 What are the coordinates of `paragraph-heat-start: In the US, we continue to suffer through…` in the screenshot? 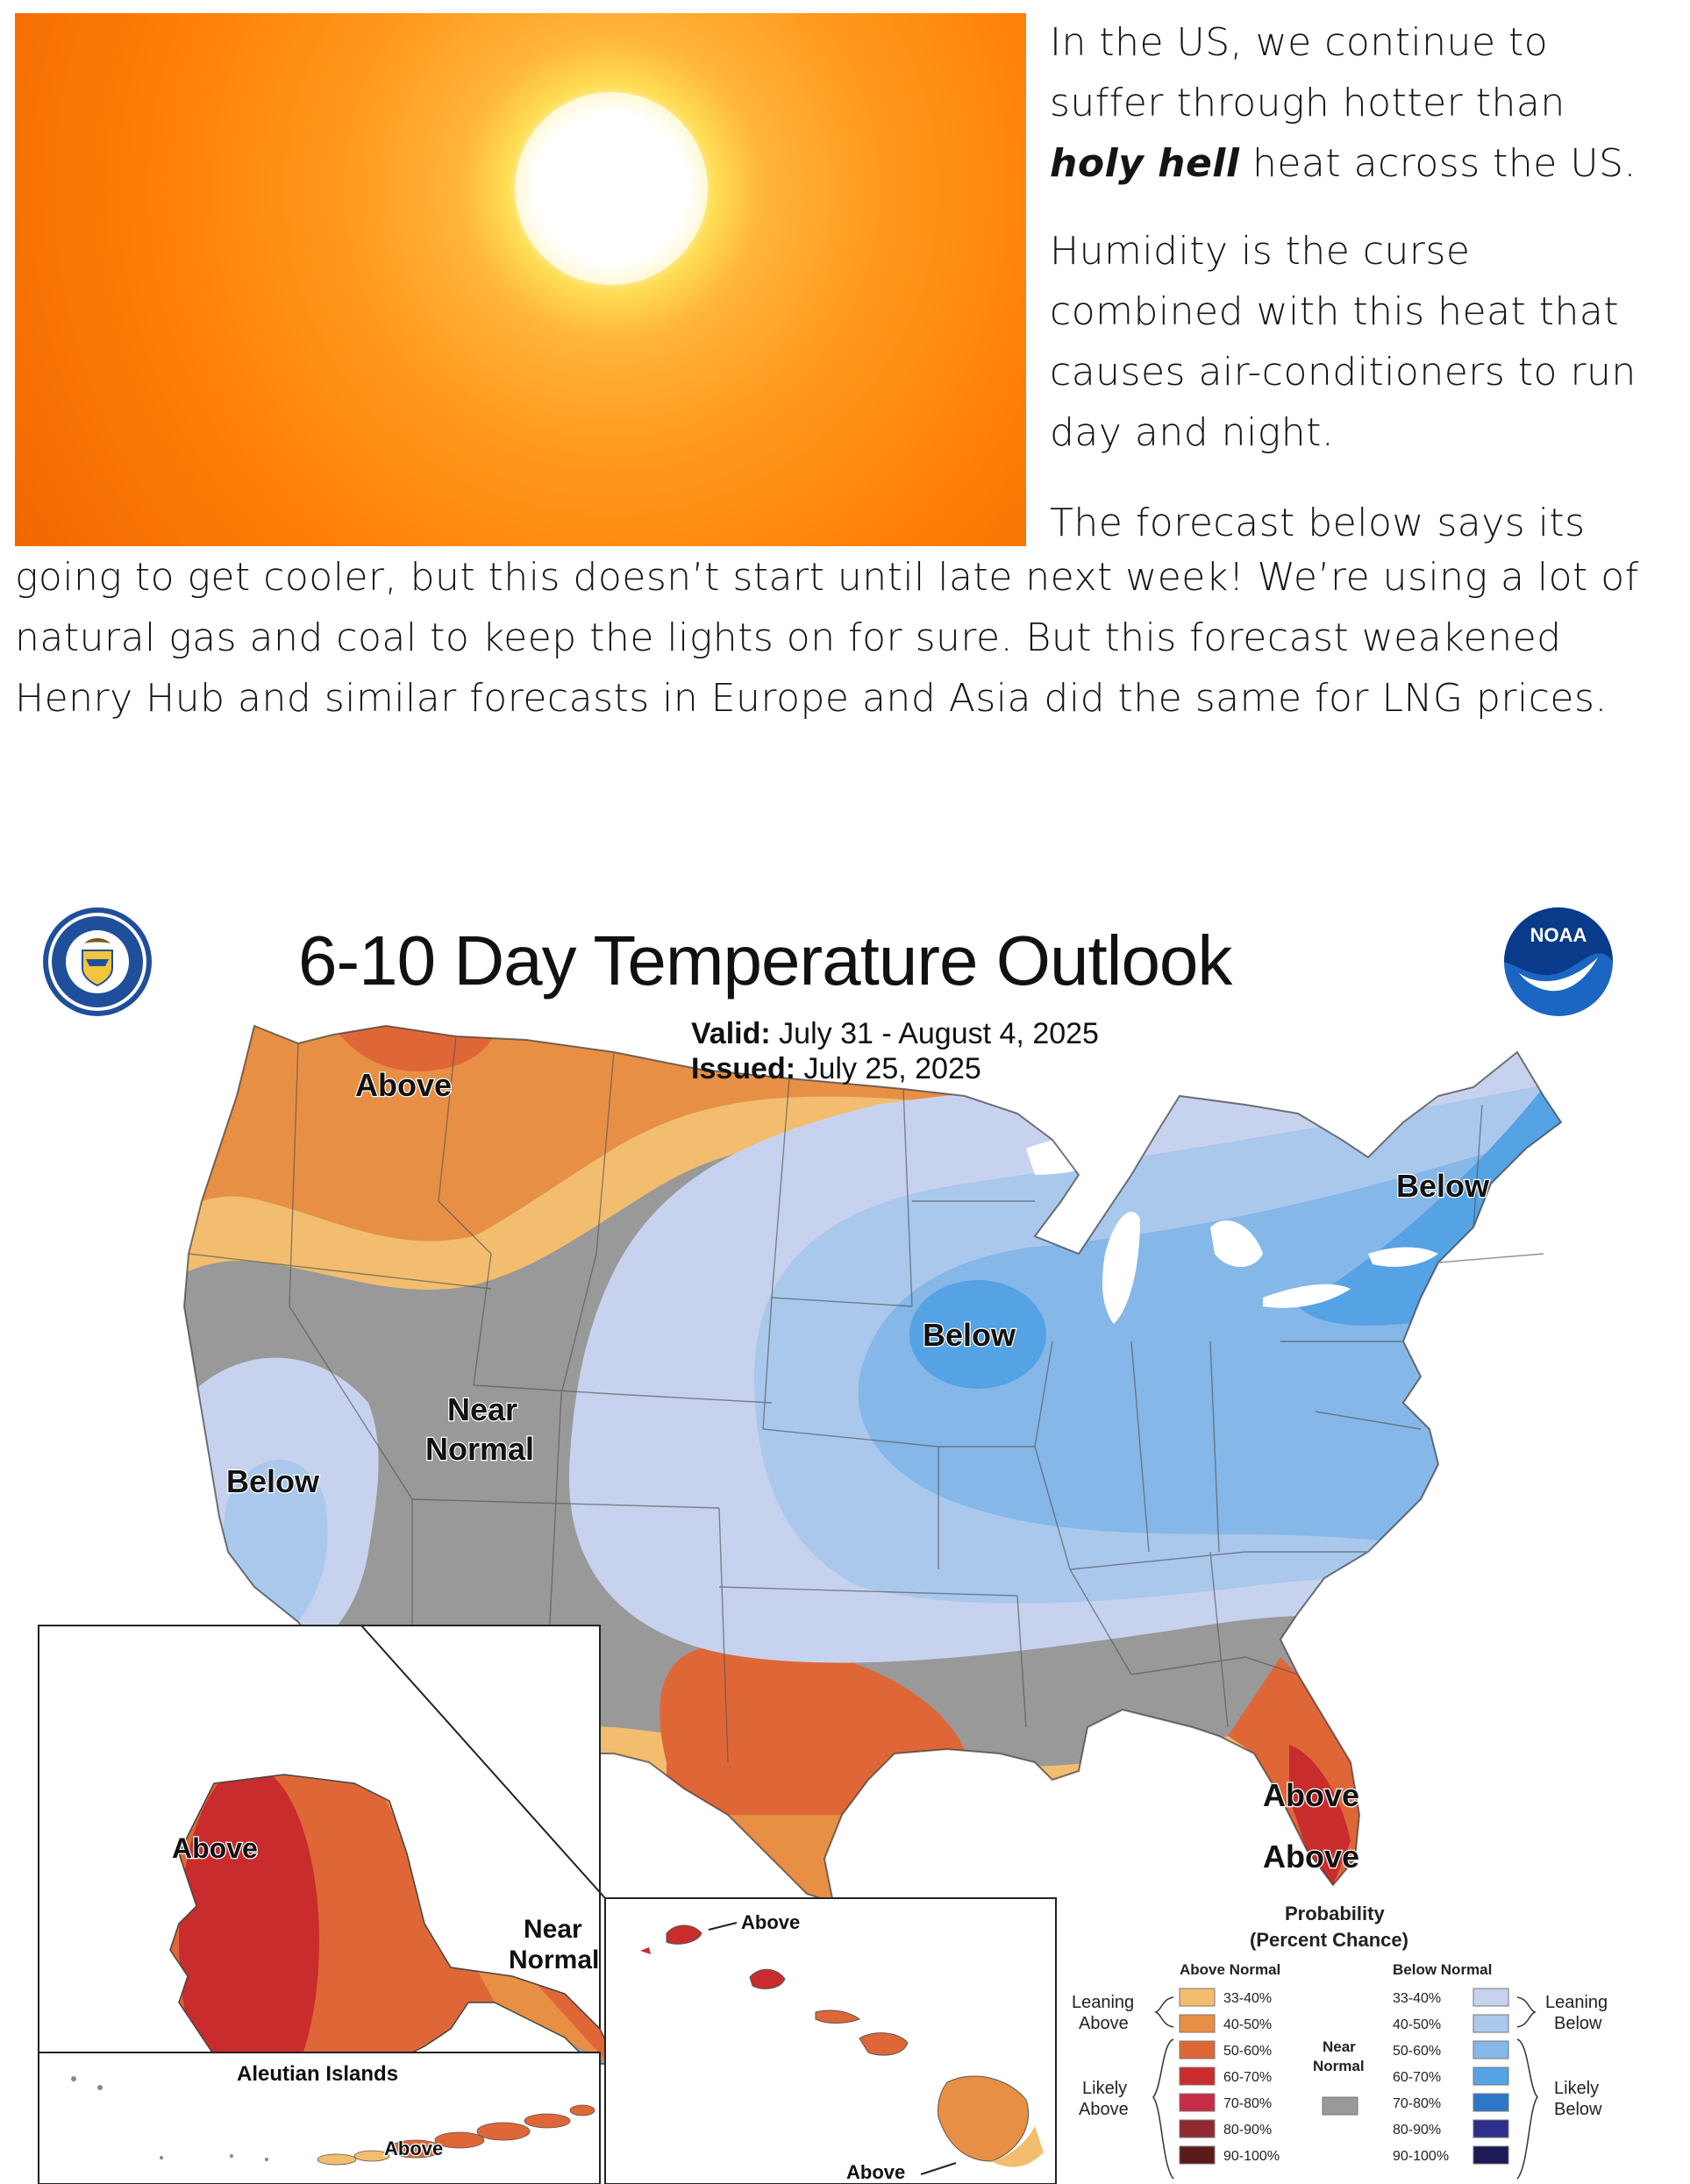 It's located at (1307, 72).